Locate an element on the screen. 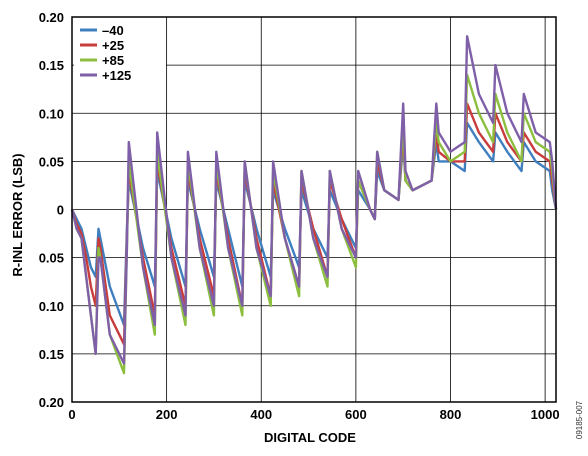 This screenshot has height=456, width=588. legend-label: +25 is located at coordinates (113, 45).